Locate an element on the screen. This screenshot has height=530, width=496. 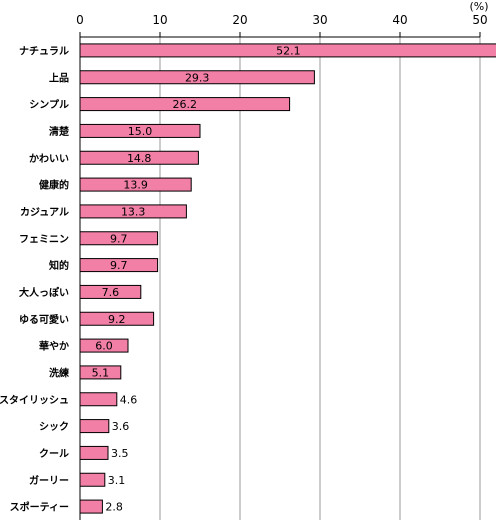
category-label: 洗練 is located at coordinates (59, 372).